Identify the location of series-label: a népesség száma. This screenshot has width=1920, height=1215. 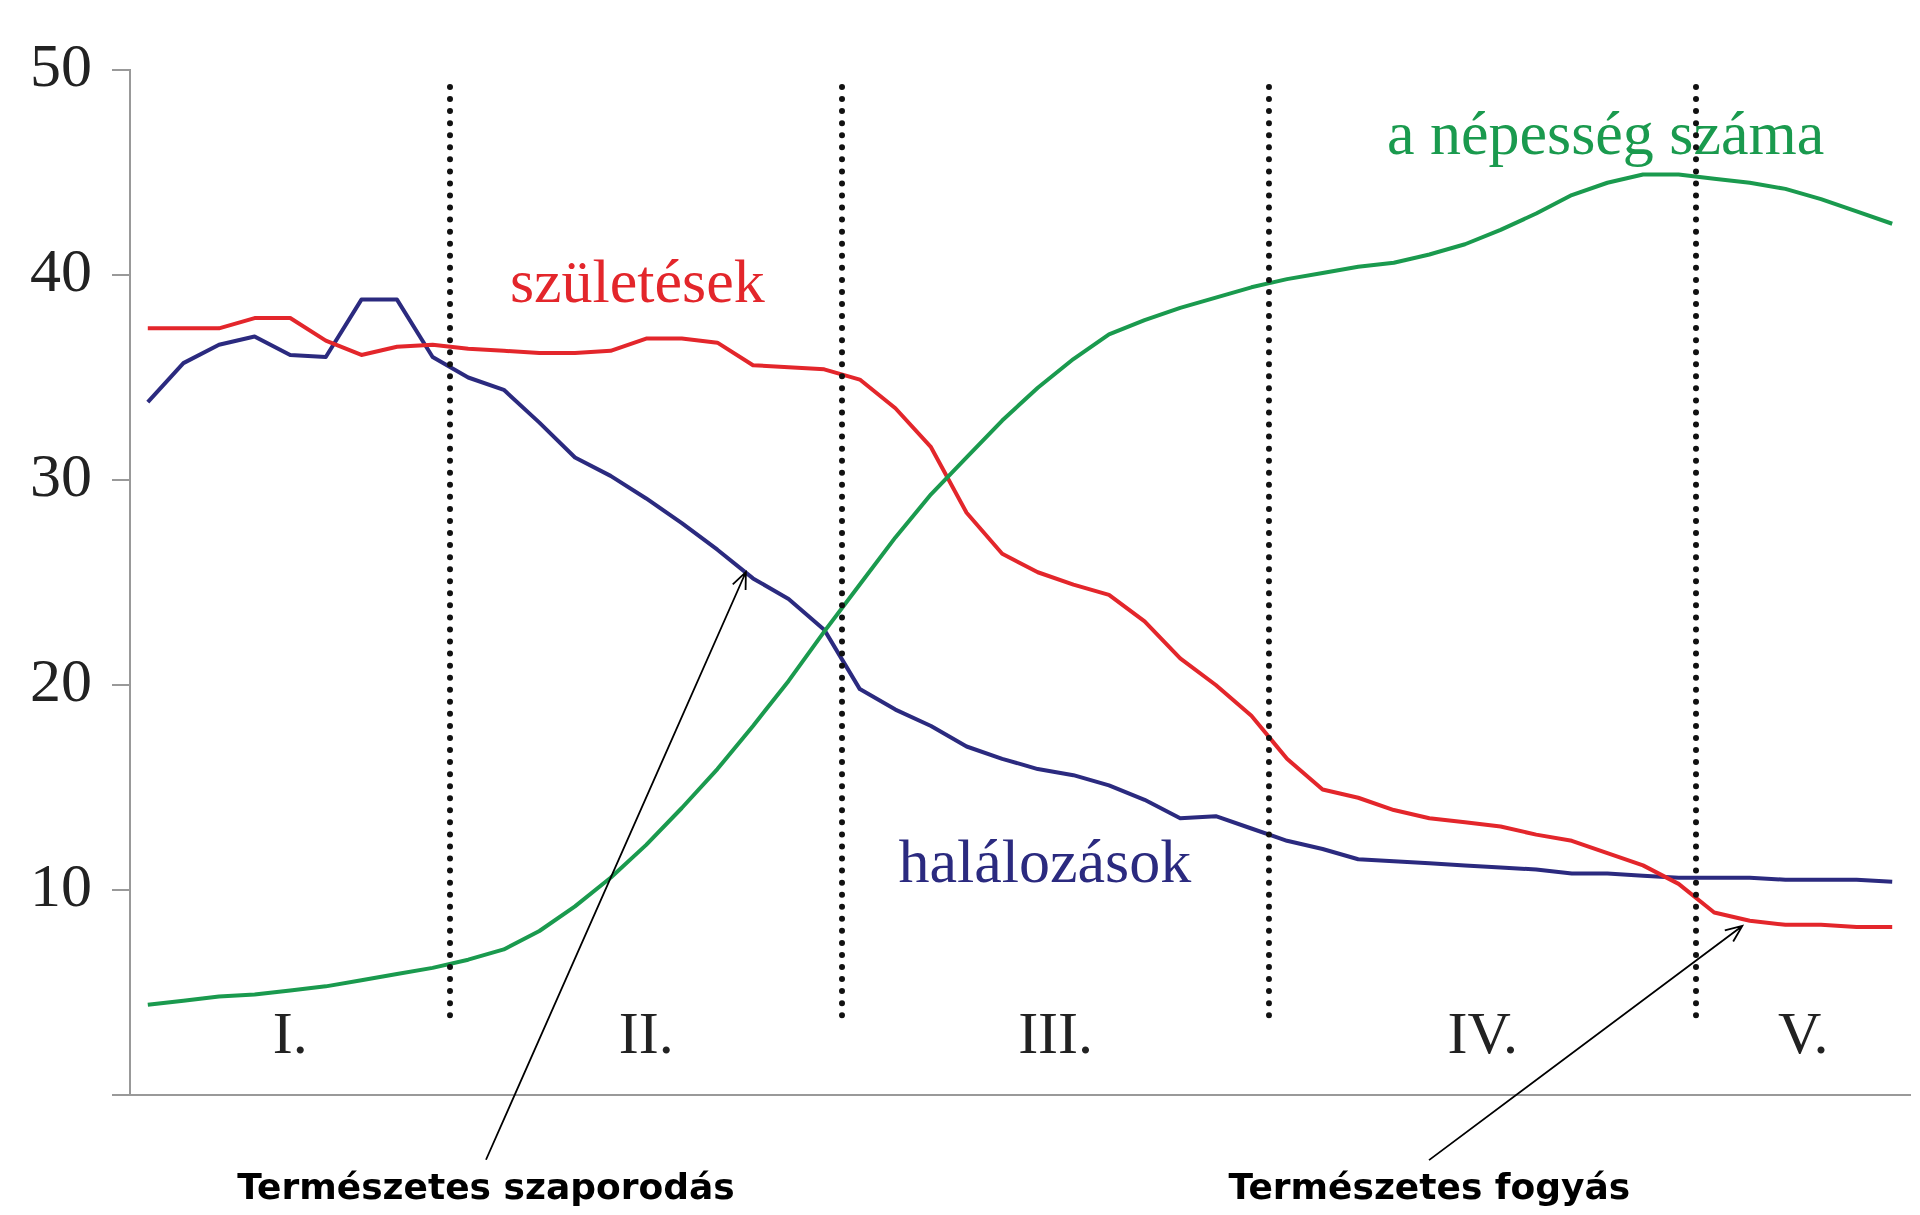
(1605, 132).